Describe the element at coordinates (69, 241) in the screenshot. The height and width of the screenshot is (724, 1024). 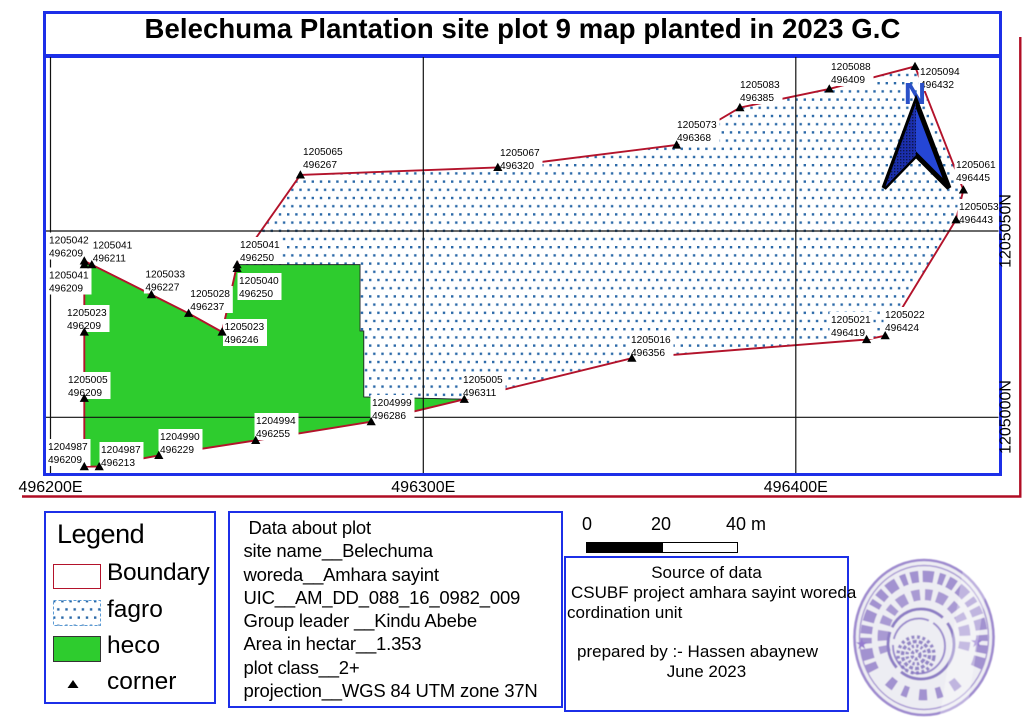
I see `svg-text: 1205042` at that location.